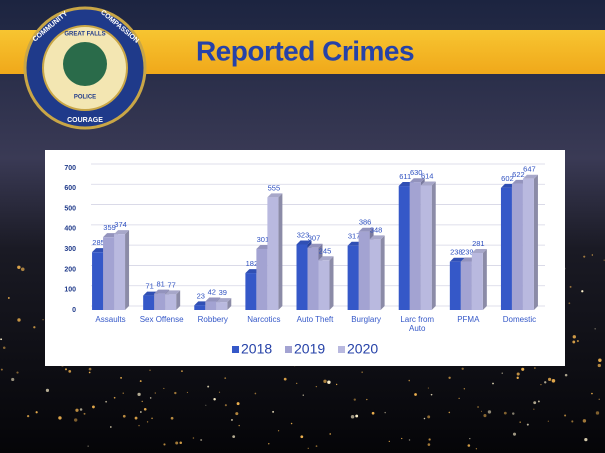  Describe the element at coordinates (366, 319) in the screenshot. I see `x-tick-label: Burglary` at that location.